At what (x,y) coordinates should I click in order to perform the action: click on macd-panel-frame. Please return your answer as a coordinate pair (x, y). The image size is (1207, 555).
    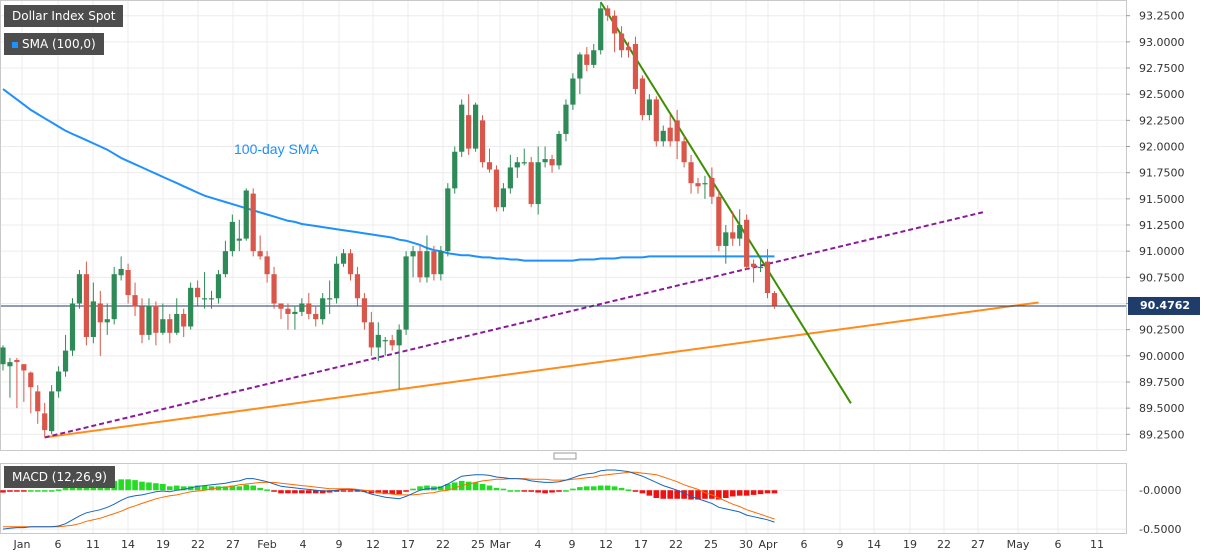
    Looking at the image, I should click on (563, 498).